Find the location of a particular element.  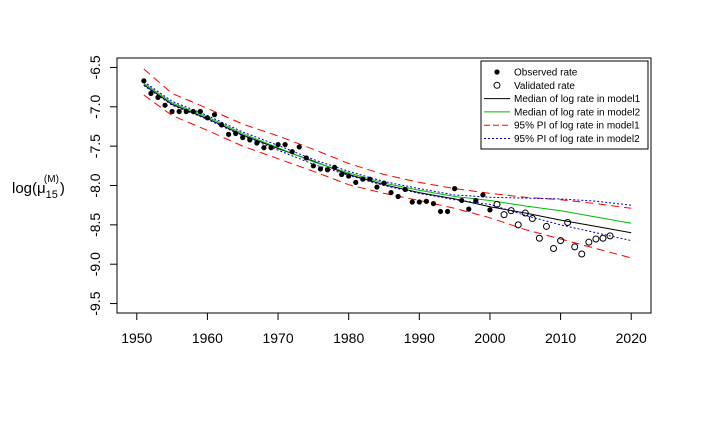

legend-label: Validated rate is located at coordinates (544, 86).